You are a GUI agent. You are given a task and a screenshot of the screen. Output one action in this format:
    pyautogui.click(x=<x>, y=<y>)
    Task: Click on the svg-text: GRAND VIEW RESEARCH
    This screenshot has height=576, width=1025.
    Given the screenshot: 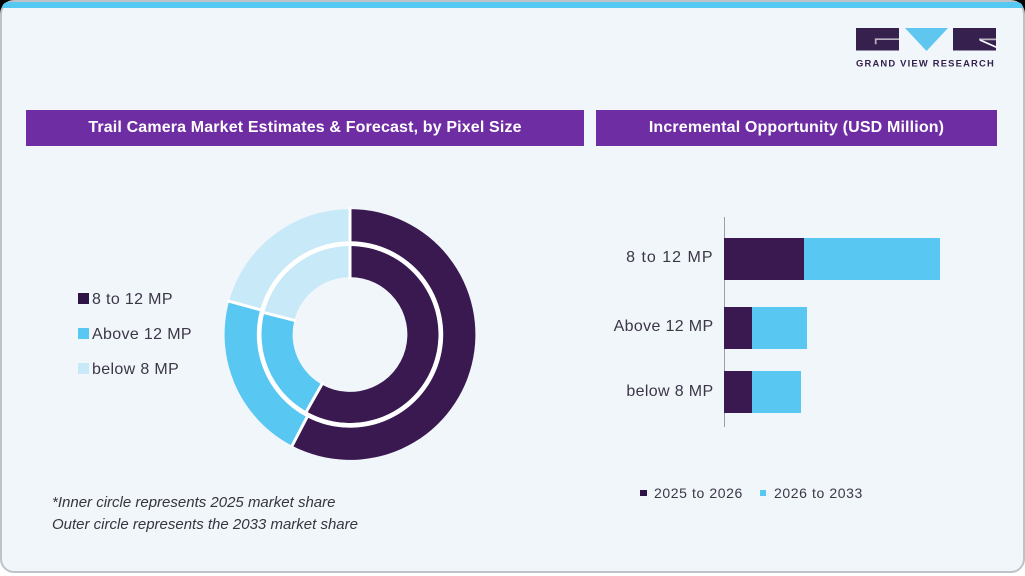 What is the action you would take?
    pyautogui.click(x=925, y=63)
    